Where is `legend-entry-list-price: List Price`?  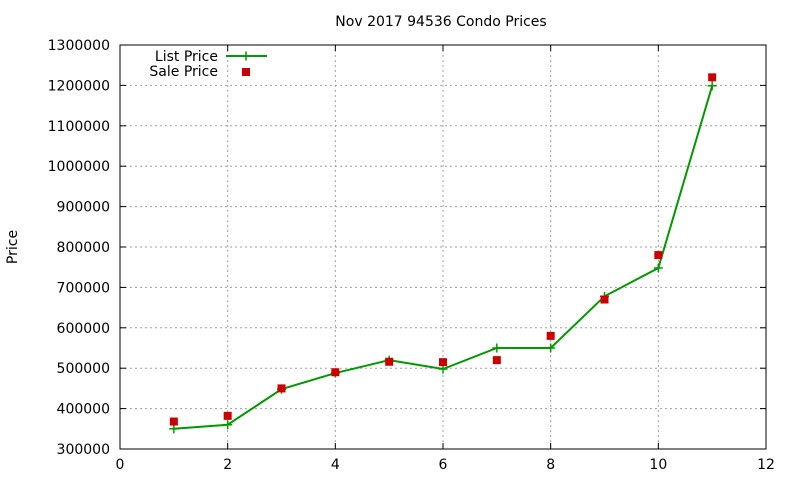
legend-entry-list-price: List Price is located at coordinates (211, 57).